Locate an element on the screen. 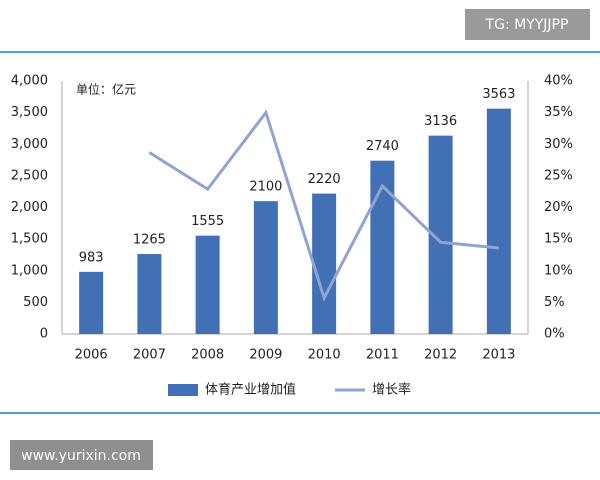 The height and width of the screenshot is (480, 600). y2-tick-label: 35% is located at coordinates (558, 112).